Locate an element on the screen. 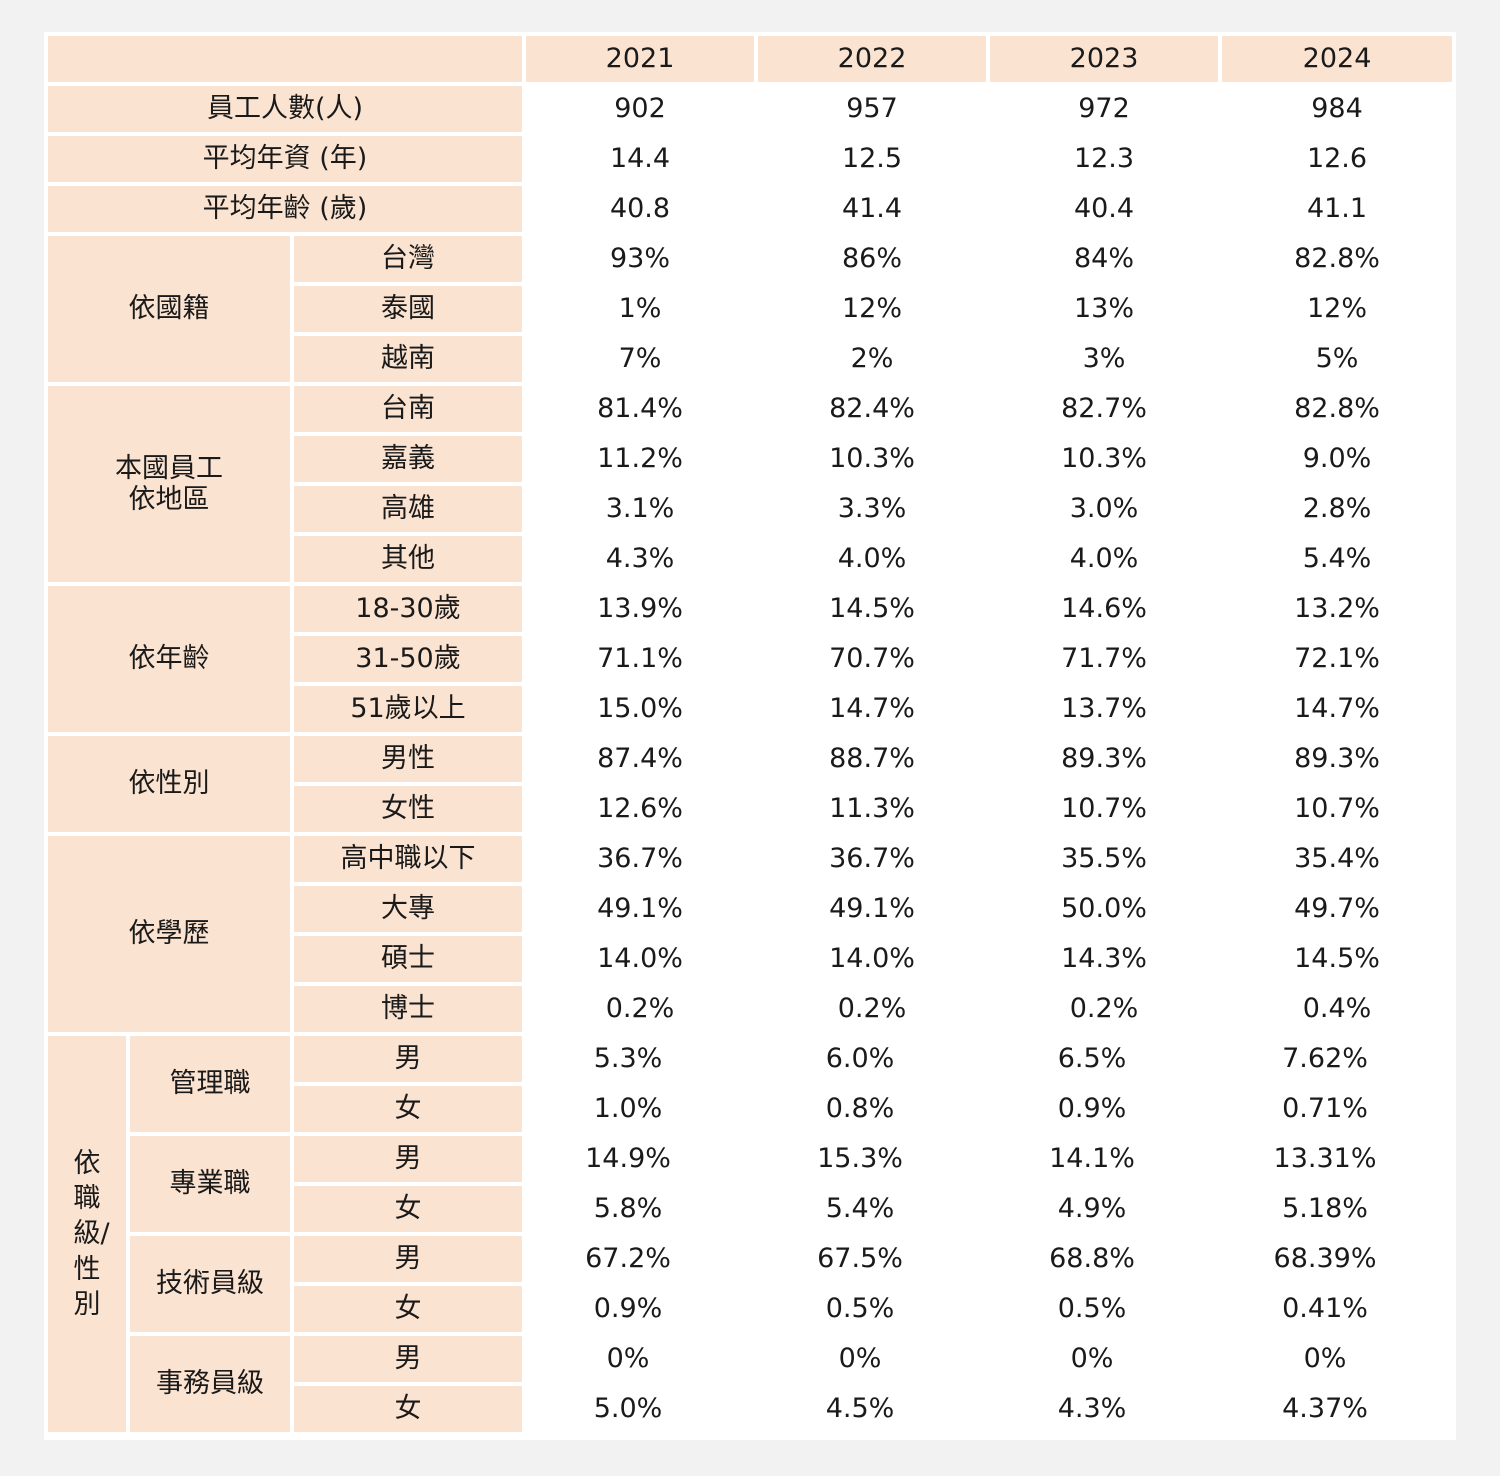  value-cell: 12% is located at coordinates (1337, 311).